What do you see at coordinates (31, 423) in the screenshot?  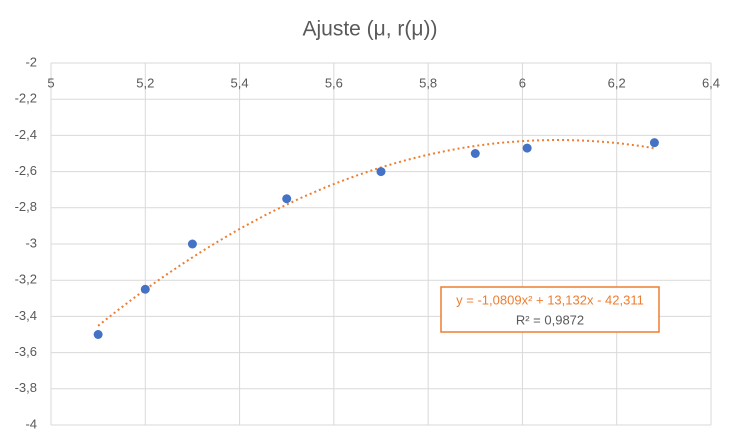 I see `y-tick-label: -4` at bounding box center [31, 423].